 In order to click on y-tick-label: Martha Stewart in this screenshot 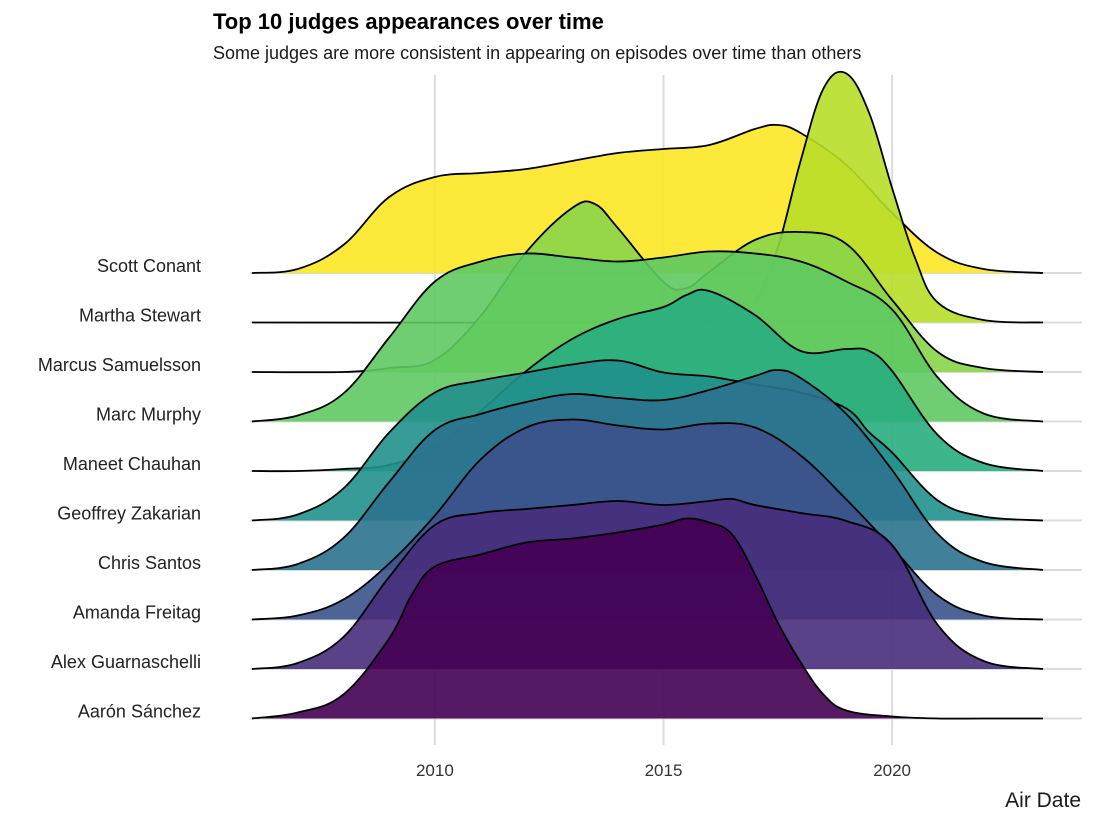, I will do `click(140, 316)`.